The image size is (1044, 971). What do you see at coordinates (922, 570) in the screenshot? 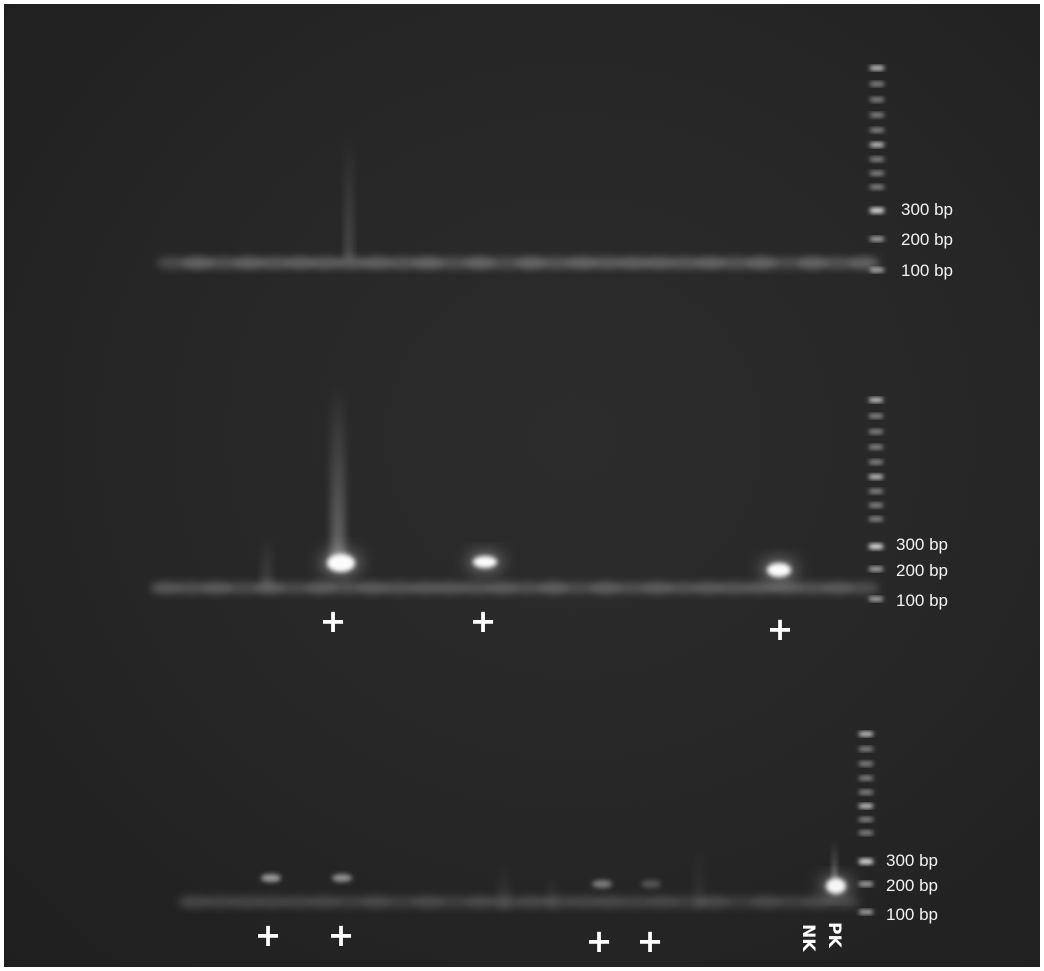
I see `row2-ladder-200-label: 200 bp` at bounding box center [922, 570].